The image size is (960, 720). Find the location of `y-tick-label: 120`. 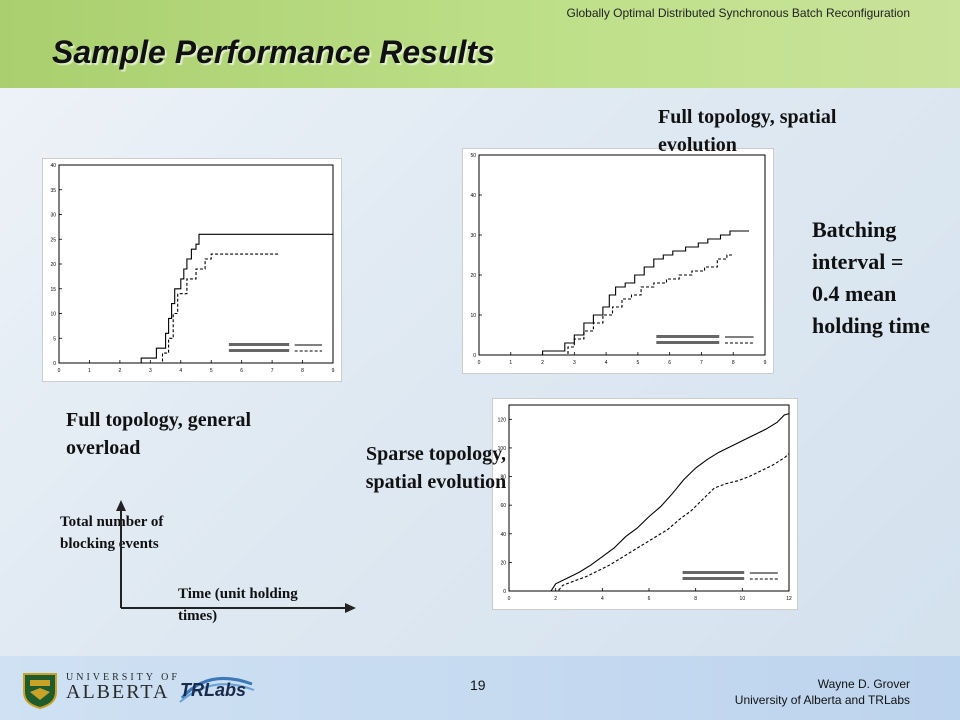

y-tick-label: 120 is located at coordinates (502, 420).